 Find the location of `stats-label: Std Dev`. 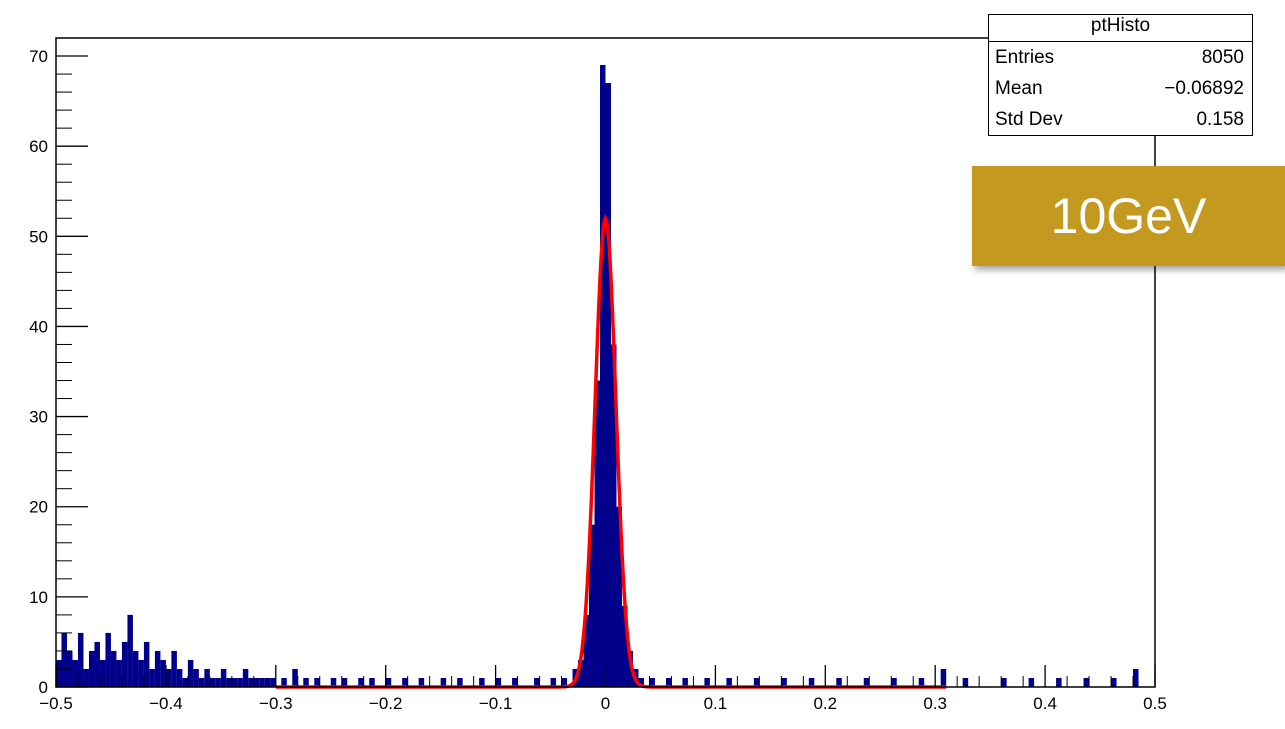

stats-label: Std Dev is located at coordinates (1029, 119).